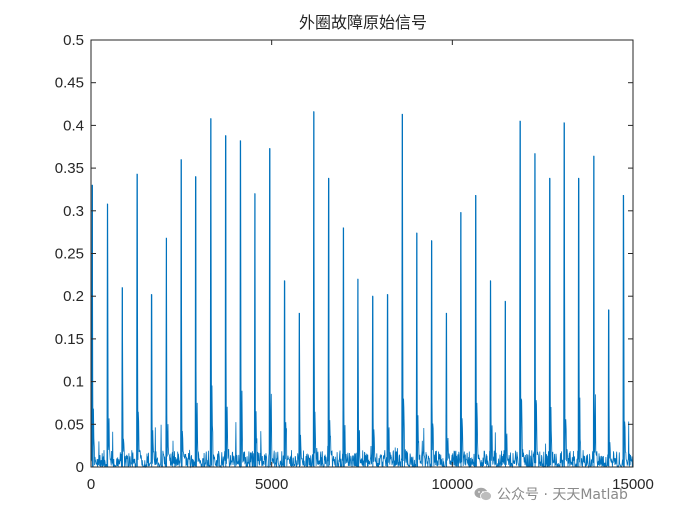 The width and height of the screenshot is (700, 525). I want to click on y-tick-label: 0.25, so click(69, 254).